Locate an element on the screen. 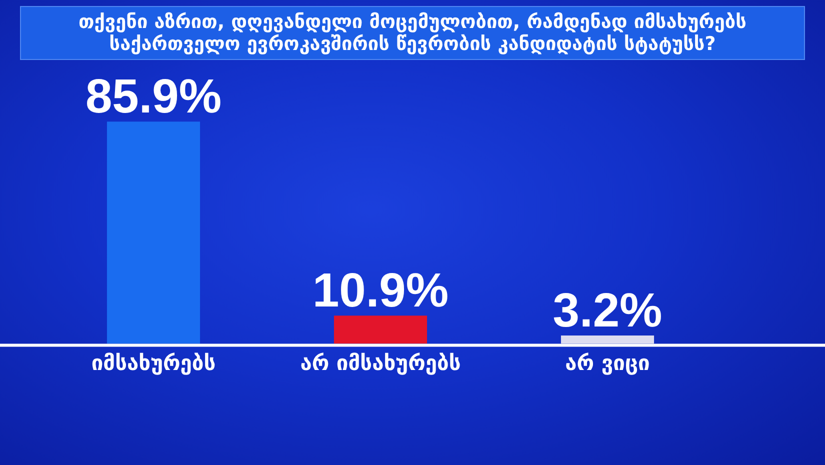  chart-title: თქვენი აზრით, დღევანდელი მოცემულობით, რამდენად იმსახურებს საქართველო ევროკავშირის წევრობის კანდიდატის სტატუსს? is located at coordinates (412, 33).